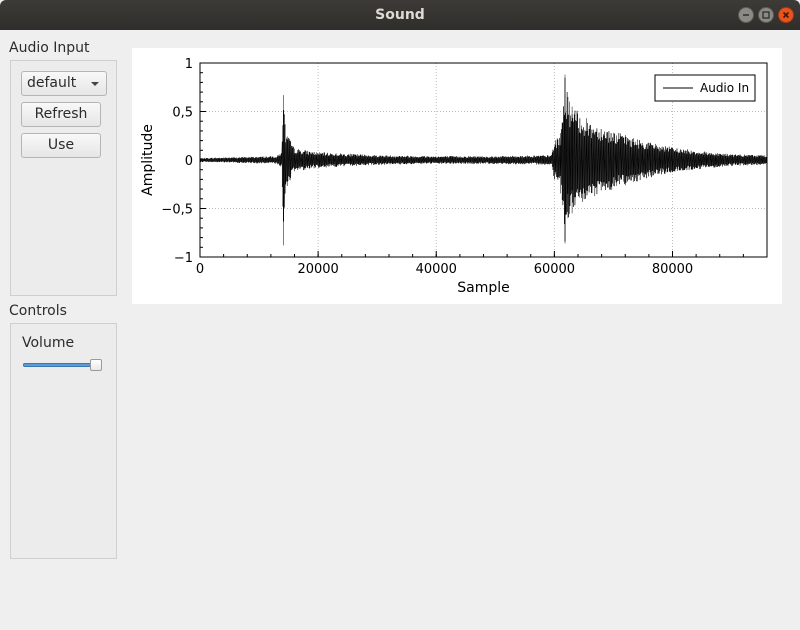  I want to click on audio-input-group-title: Audio Input, so click(49, 48).